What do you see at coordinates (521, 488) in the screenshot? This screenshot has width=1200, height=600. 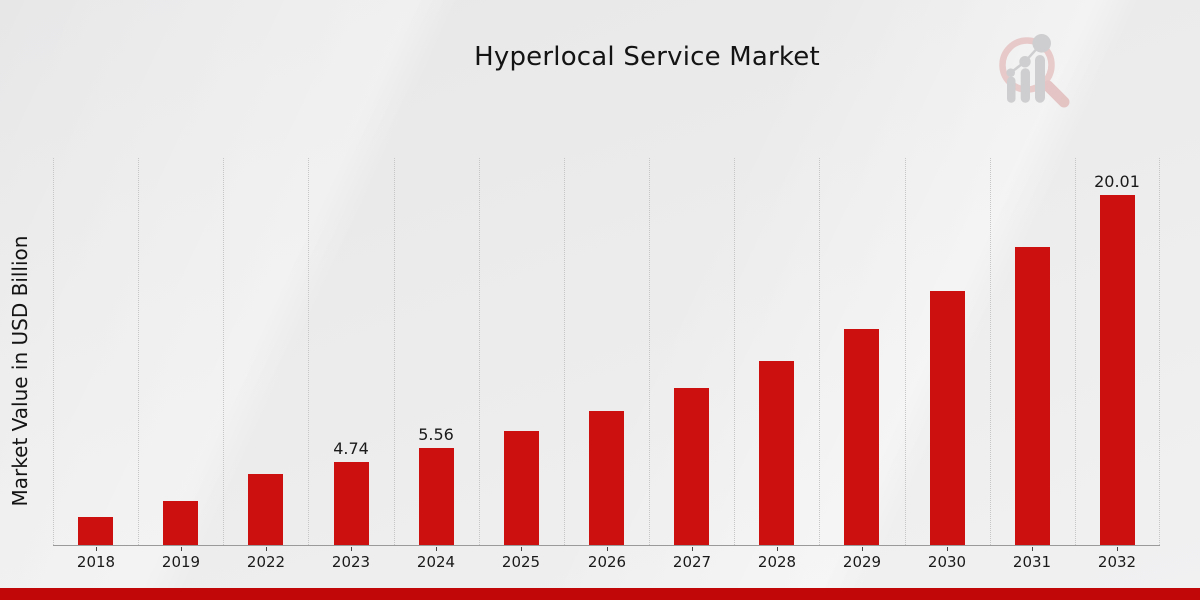 I see `bar-2025` at bounding box center [521, 488].